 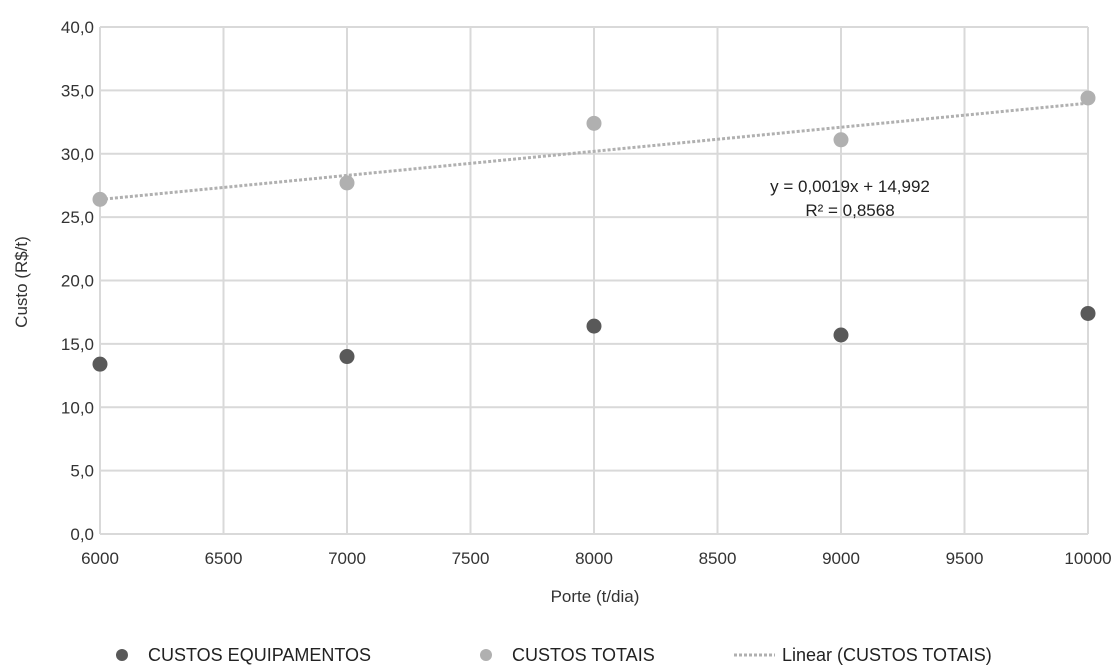 I want to click on x-axis-title: Porte (t/dia), so click(x=595, y=596).